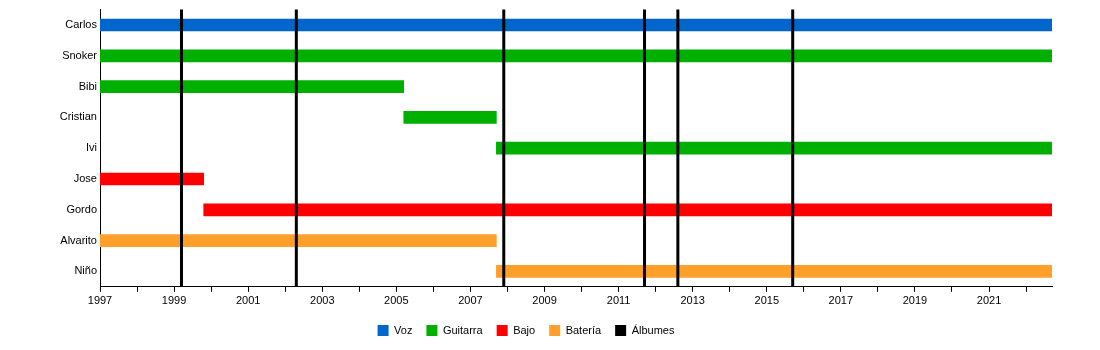  I want to click on y-tick-label: Alvarito, so click(78, 239).